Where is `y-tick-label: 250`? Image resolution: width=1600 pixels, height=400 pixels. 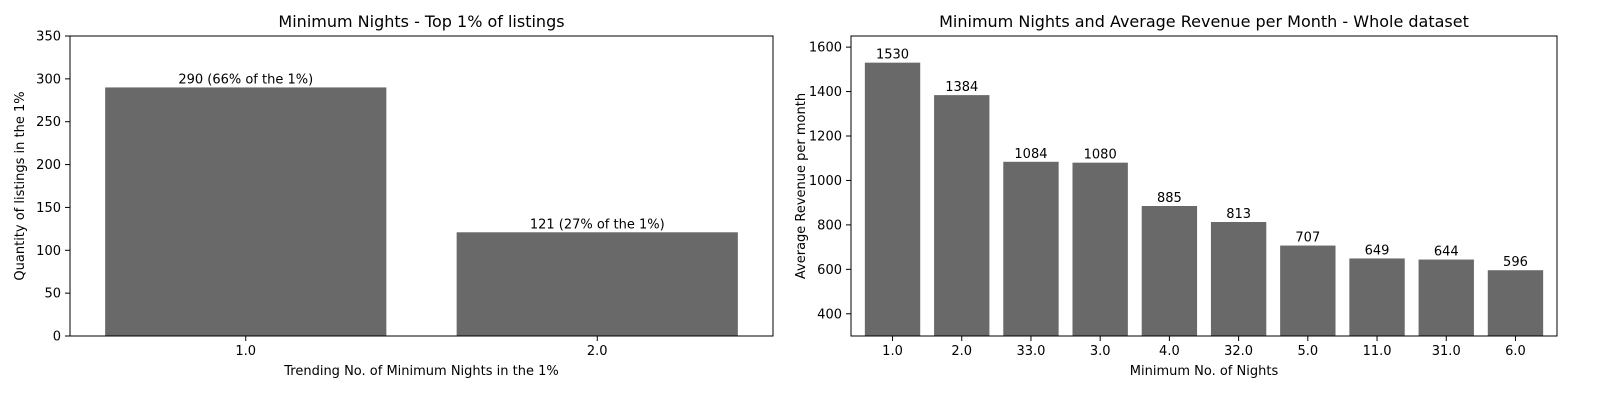 y-tick-label: 250 is located at coordinates (48, 122).